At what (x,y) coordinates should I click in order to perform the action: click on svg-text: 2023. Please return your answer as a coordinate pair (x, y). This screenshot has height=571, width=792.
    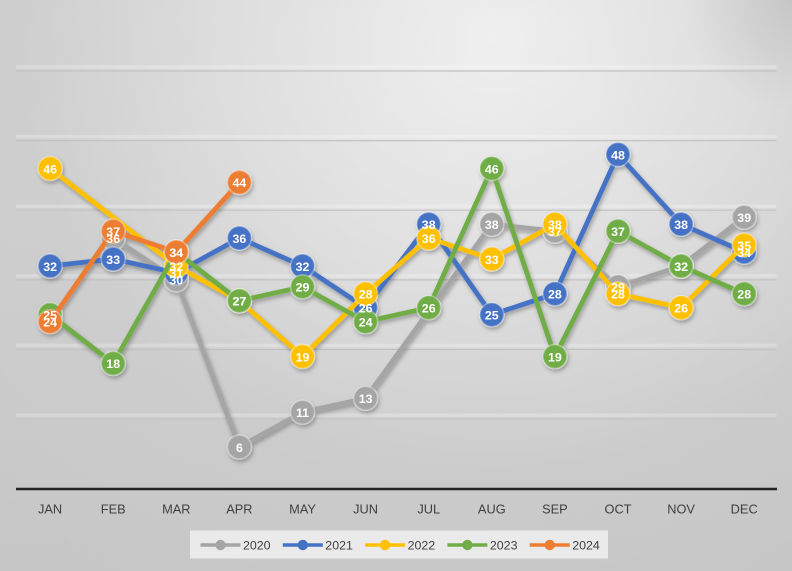
    Looking at the image, I should click on (504, 545).